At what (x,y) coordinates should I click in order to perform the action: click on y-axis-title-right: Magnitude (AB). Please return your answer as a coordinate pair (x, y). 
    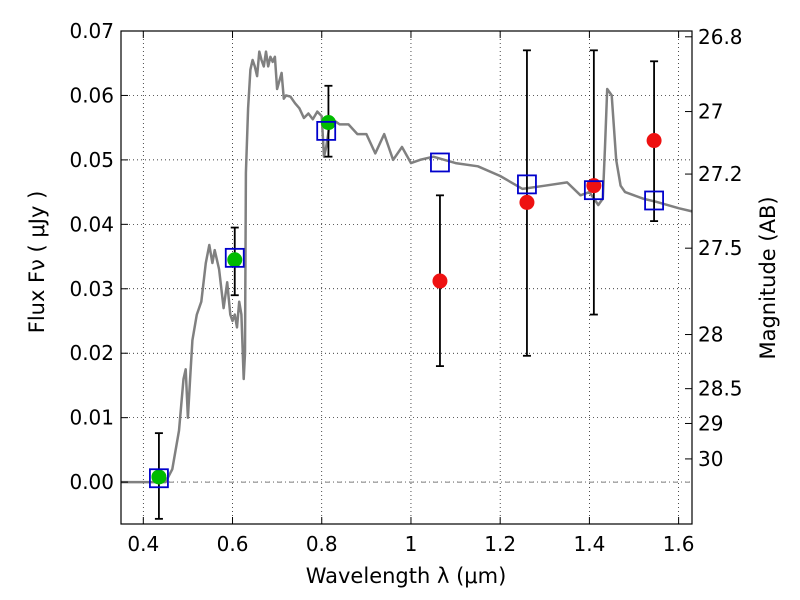
    Looking at the image, I should click on (768, 277).